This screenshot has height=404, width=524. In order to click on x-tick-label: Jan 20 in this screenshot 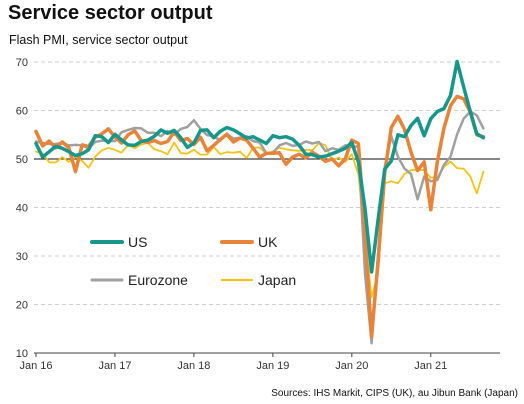, I will do `click(351, 366)`.